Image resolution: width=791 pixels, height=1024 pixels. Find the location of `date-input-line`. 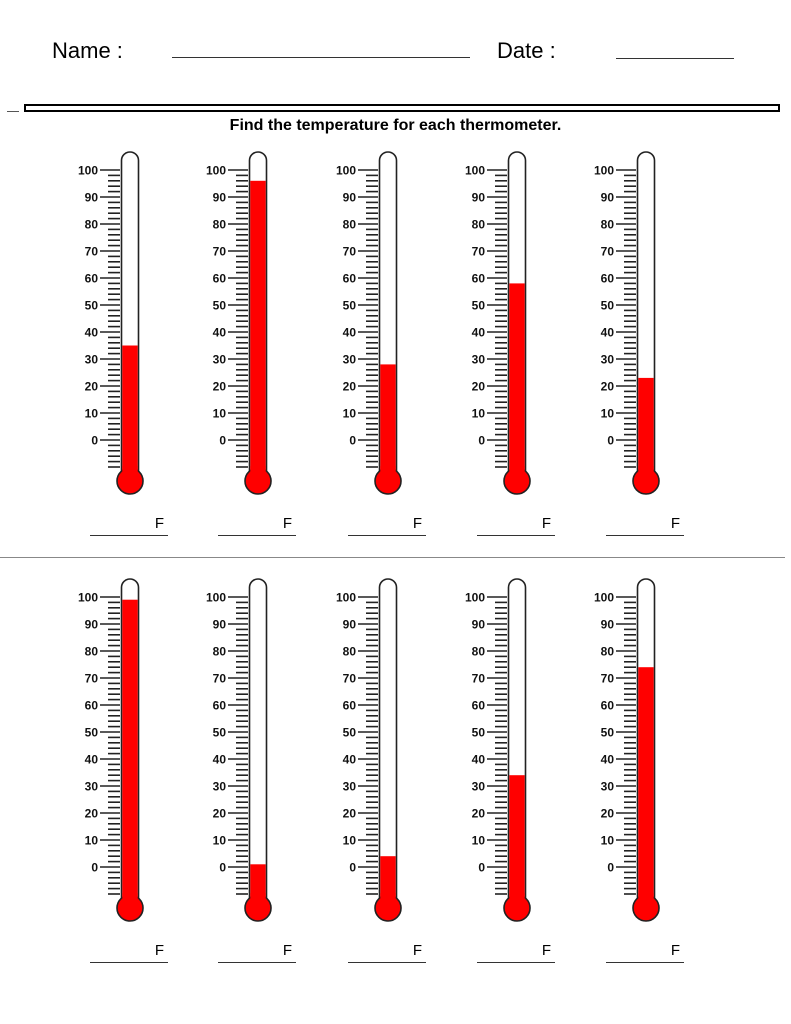

date-input-line is located at coordinates (675, 58).